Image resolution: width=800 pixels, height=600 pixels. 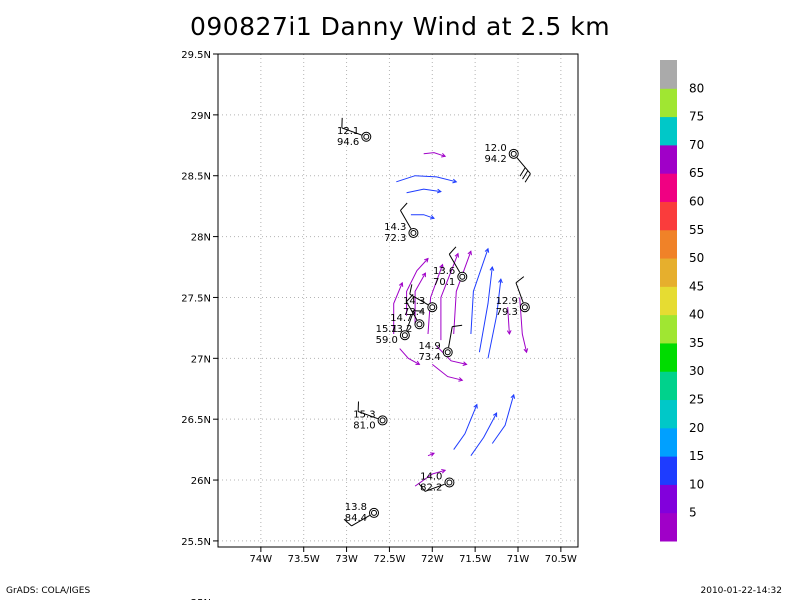 What do you see at coordinates (696, 456) in the screenshot?
I see `colorbar-label: 15` at bounding box center [696, 456].